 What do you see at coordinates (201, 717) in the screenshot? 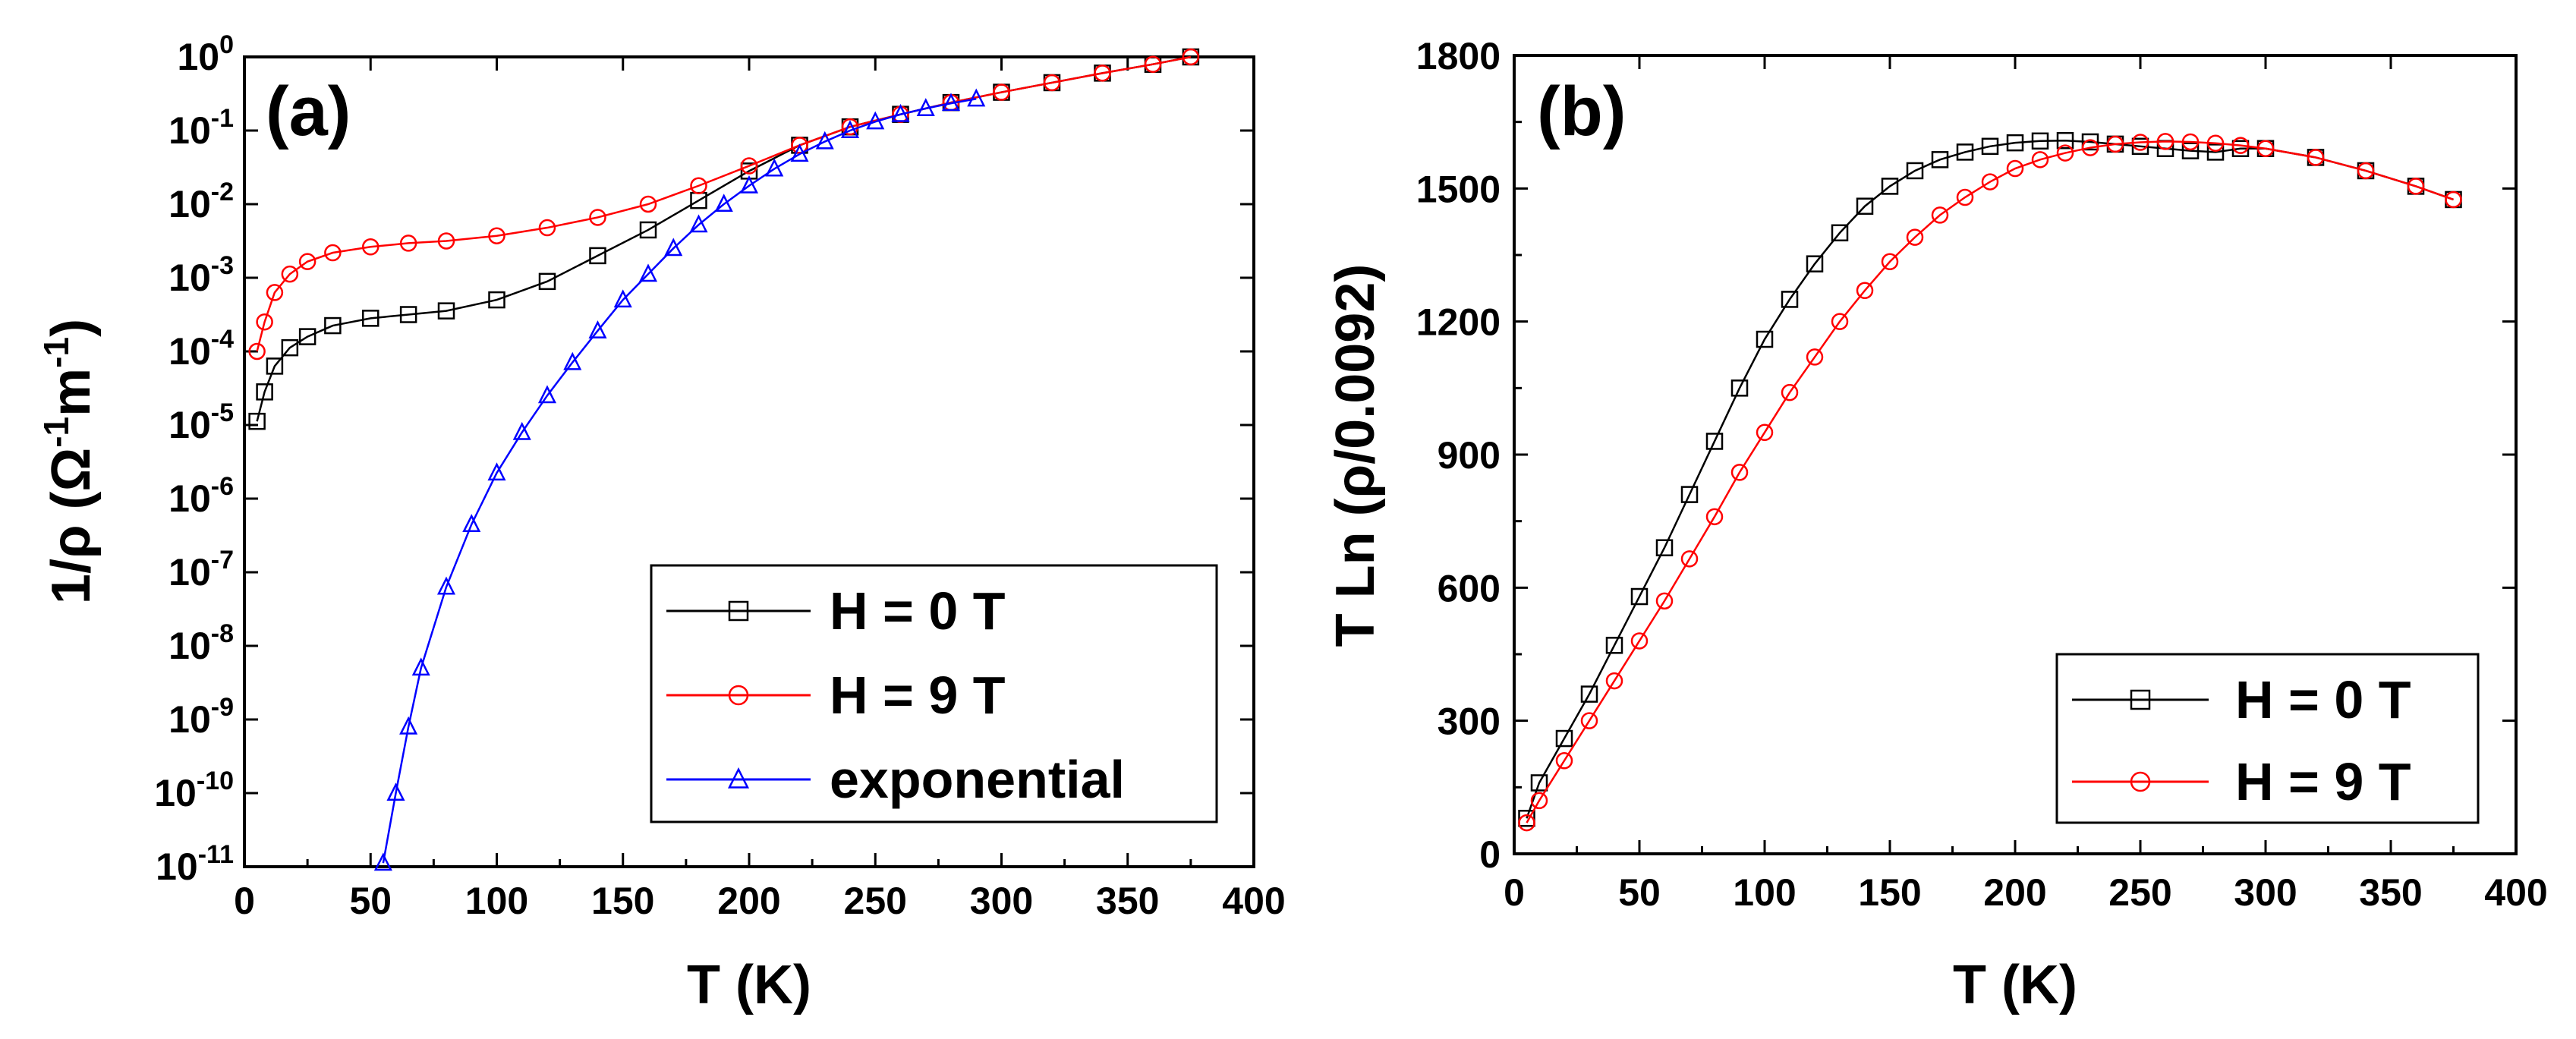
I see `y-tick-label-a: 10⁻⁹` at bounding box center [201, 717].